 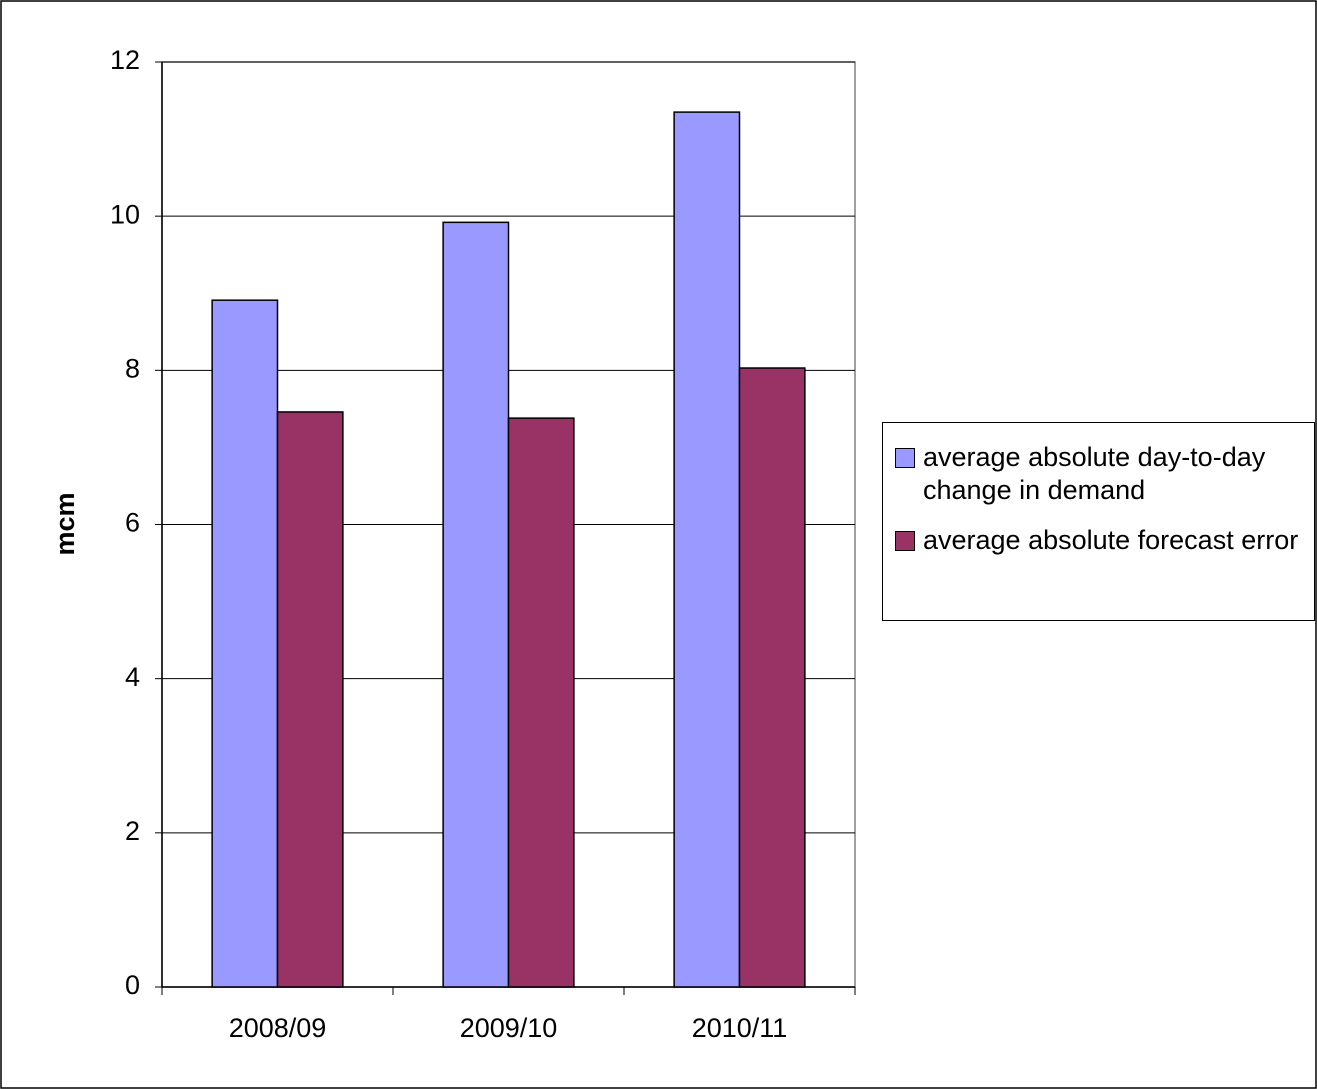 What do you see at coordinates (1111, 540) in the screenshot?
I see `legend-label: average absolute forecast error` at bounding box center [1111, 540].